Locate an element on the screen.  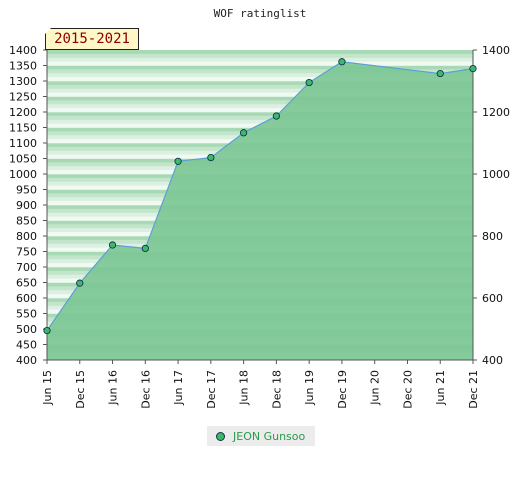
left-tick-label: 950 is located at coordinates (26, 190).